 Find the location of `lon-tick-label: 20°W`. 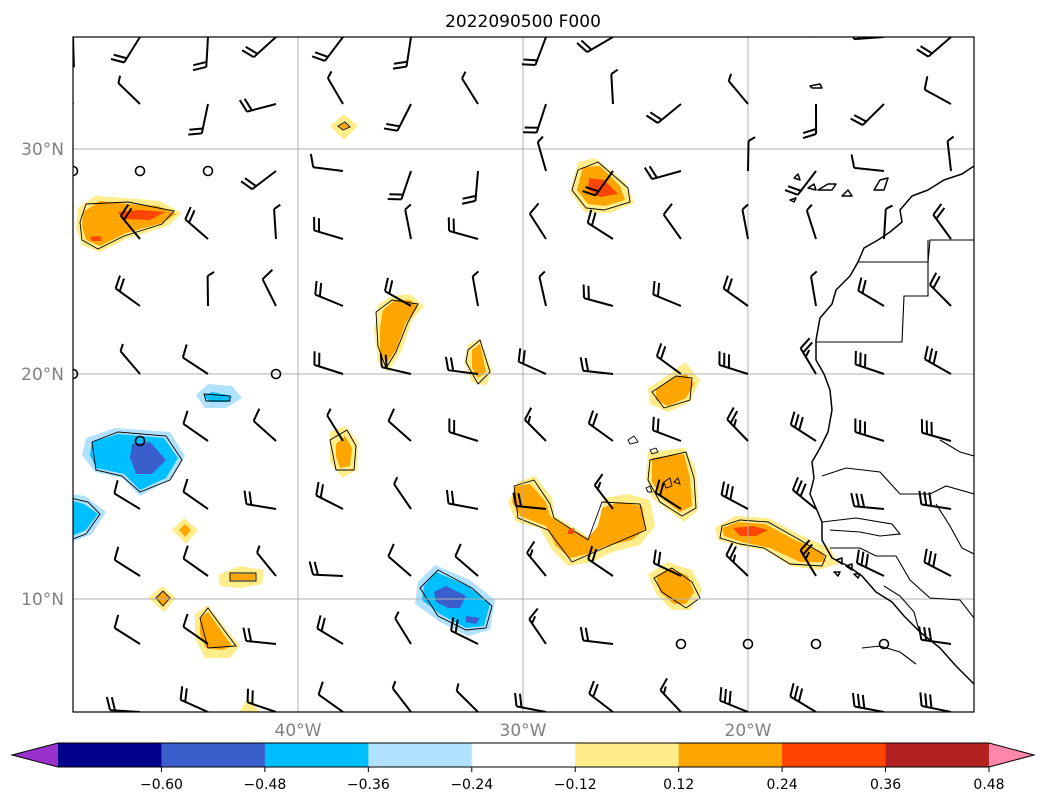

lon-tick-label: 20°W is located at coordinates (748, 731).